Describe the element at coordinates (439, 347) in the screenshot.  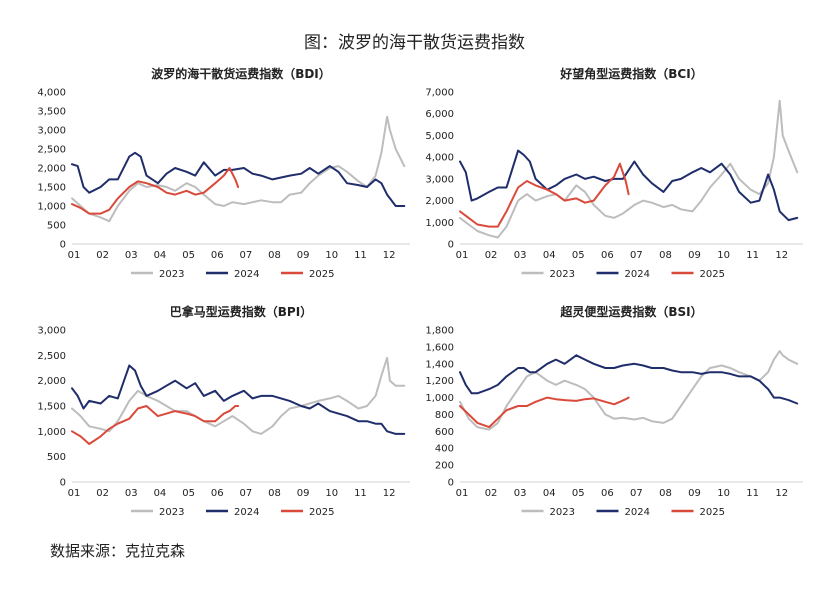
I see `y-tick-label: 1,600` at that location.